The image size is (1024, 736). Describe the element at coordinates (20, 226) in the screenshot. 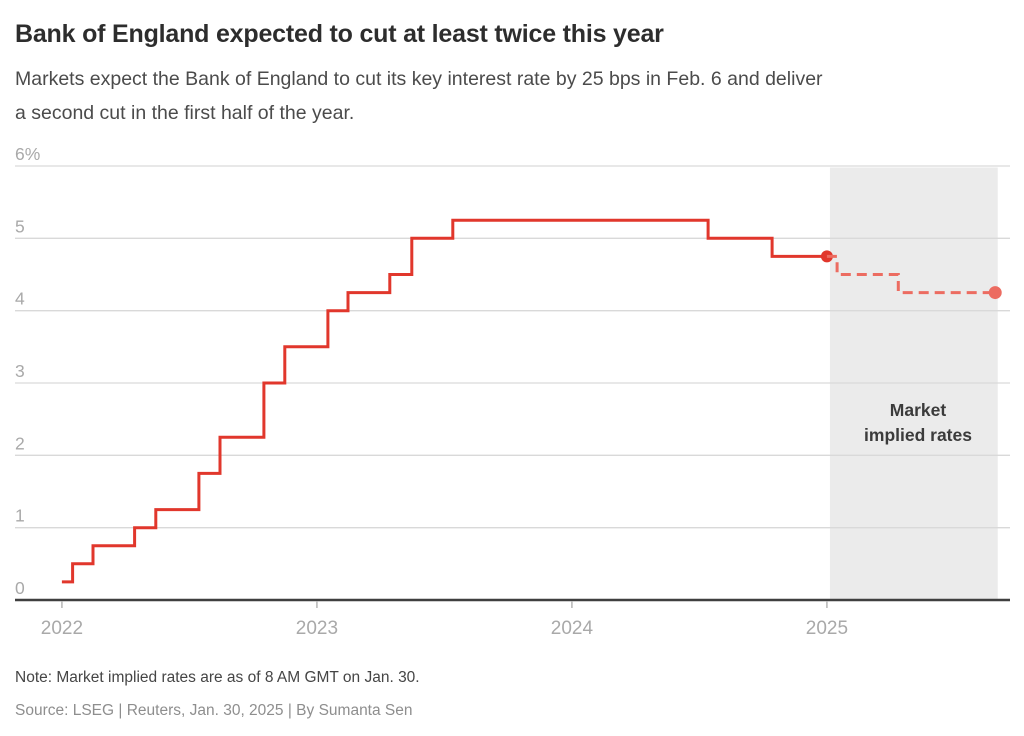

I see `y-axis-tick-label: 5` at that location.